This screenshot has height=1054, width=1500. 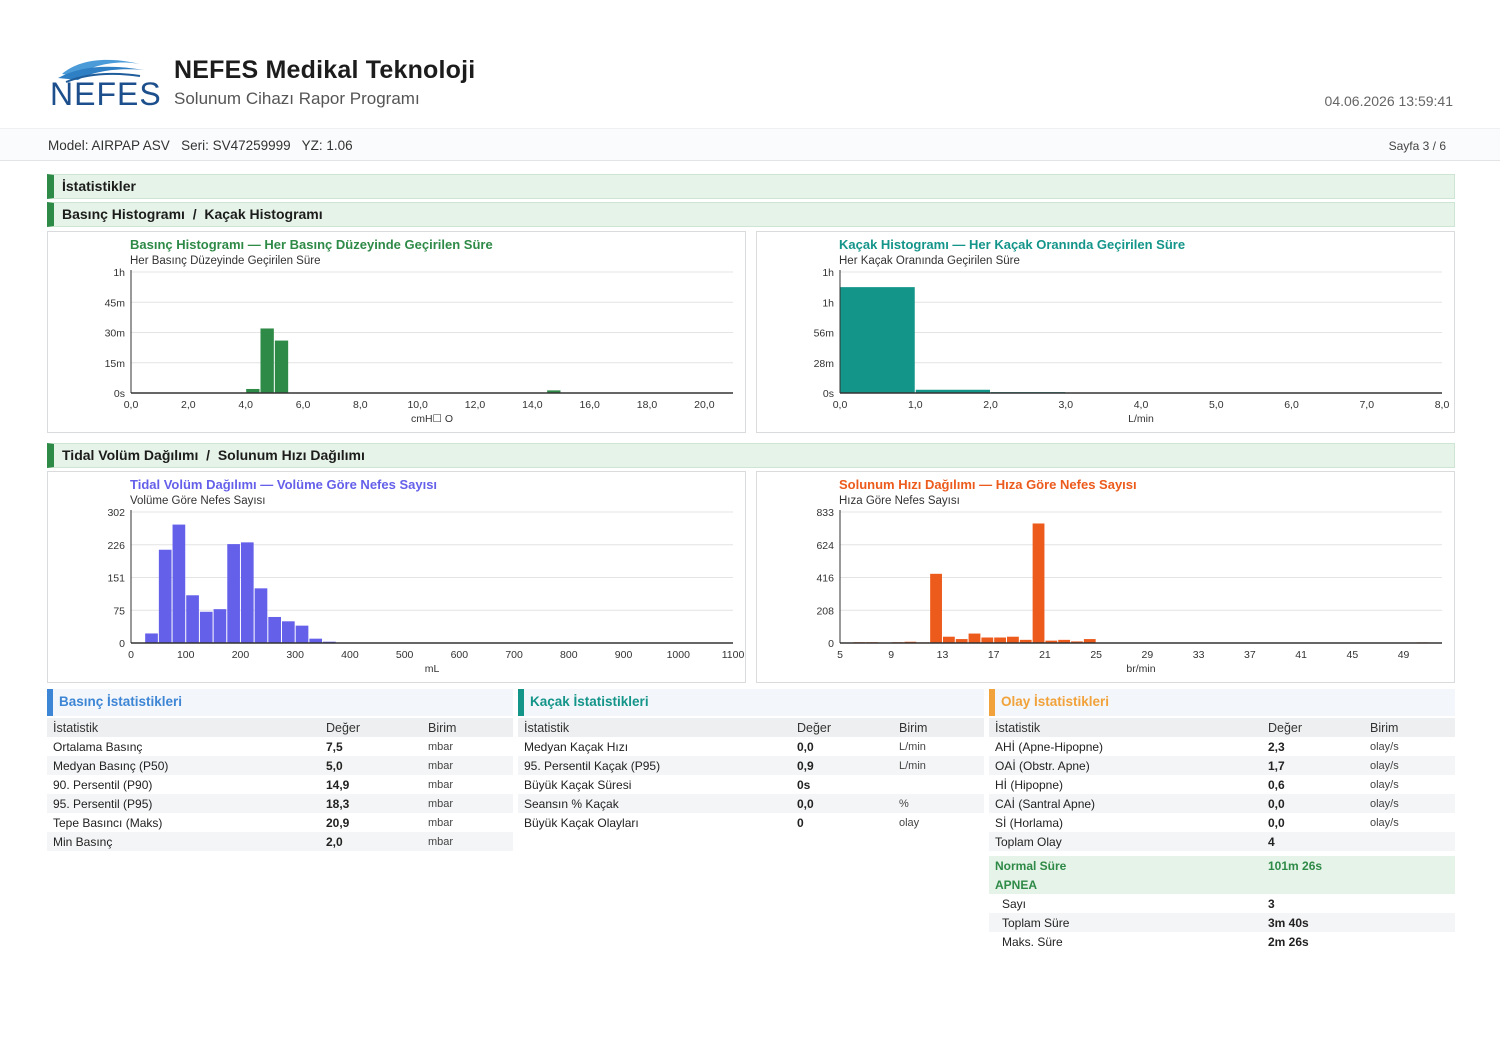 What do you see at coordinates (334, 746) in the screenshot?
I see `stat-value: 7,5` at bounding box center [334, 746].